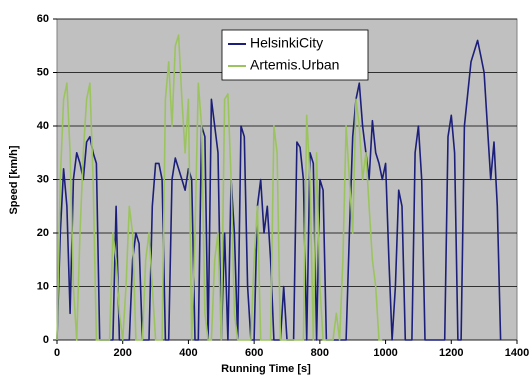 The height and width of the screenshot is (386, 532). Describe the element at coordinates (57, 353) in the screenshot. I see `x-tick-label: 0` at that location.